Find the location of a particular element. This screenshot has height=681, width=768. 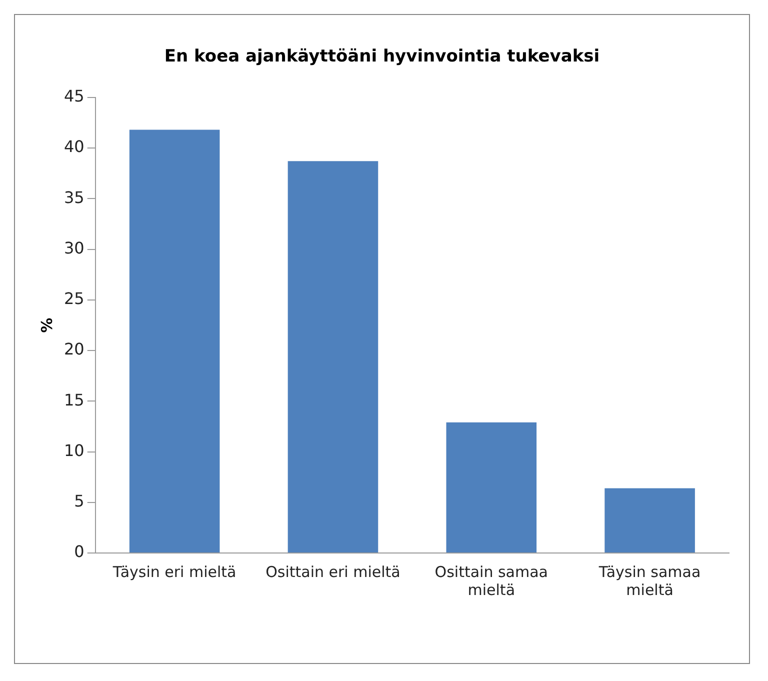

y-axis-title: % is located at coordinates (47, 325).